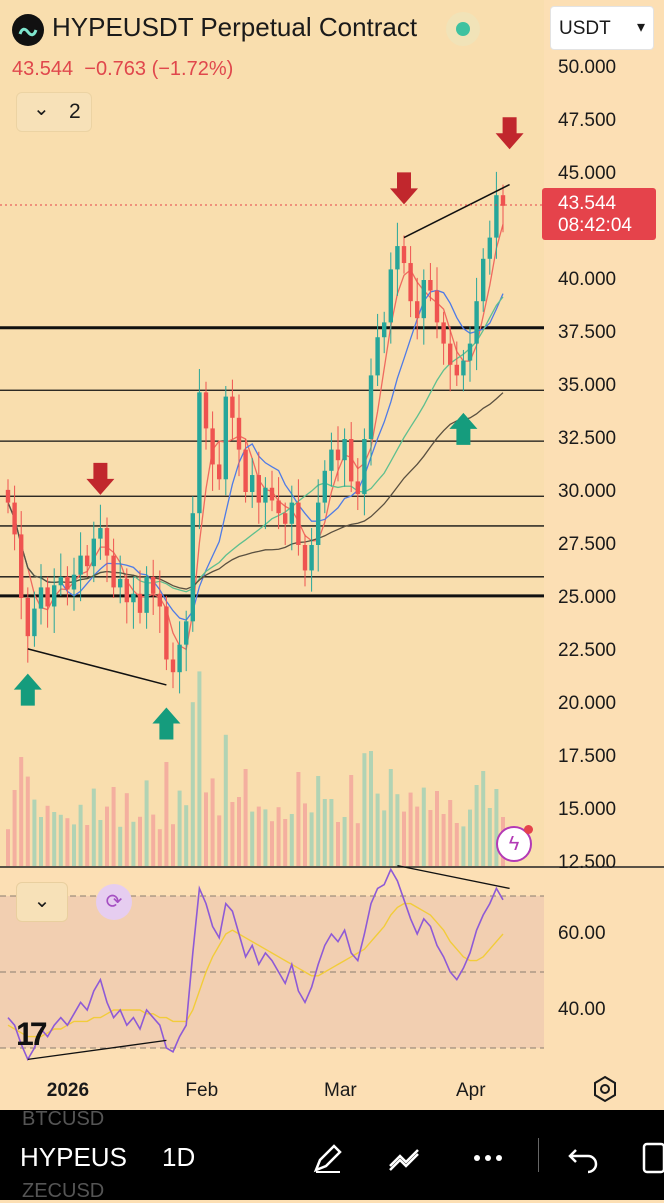 The image size is (664, 1203). What do you see at coordinates (54, 112) in the screenshot?
I see `indicators-collapse-button: ⌄ 2` at bounding box center [54, 112].